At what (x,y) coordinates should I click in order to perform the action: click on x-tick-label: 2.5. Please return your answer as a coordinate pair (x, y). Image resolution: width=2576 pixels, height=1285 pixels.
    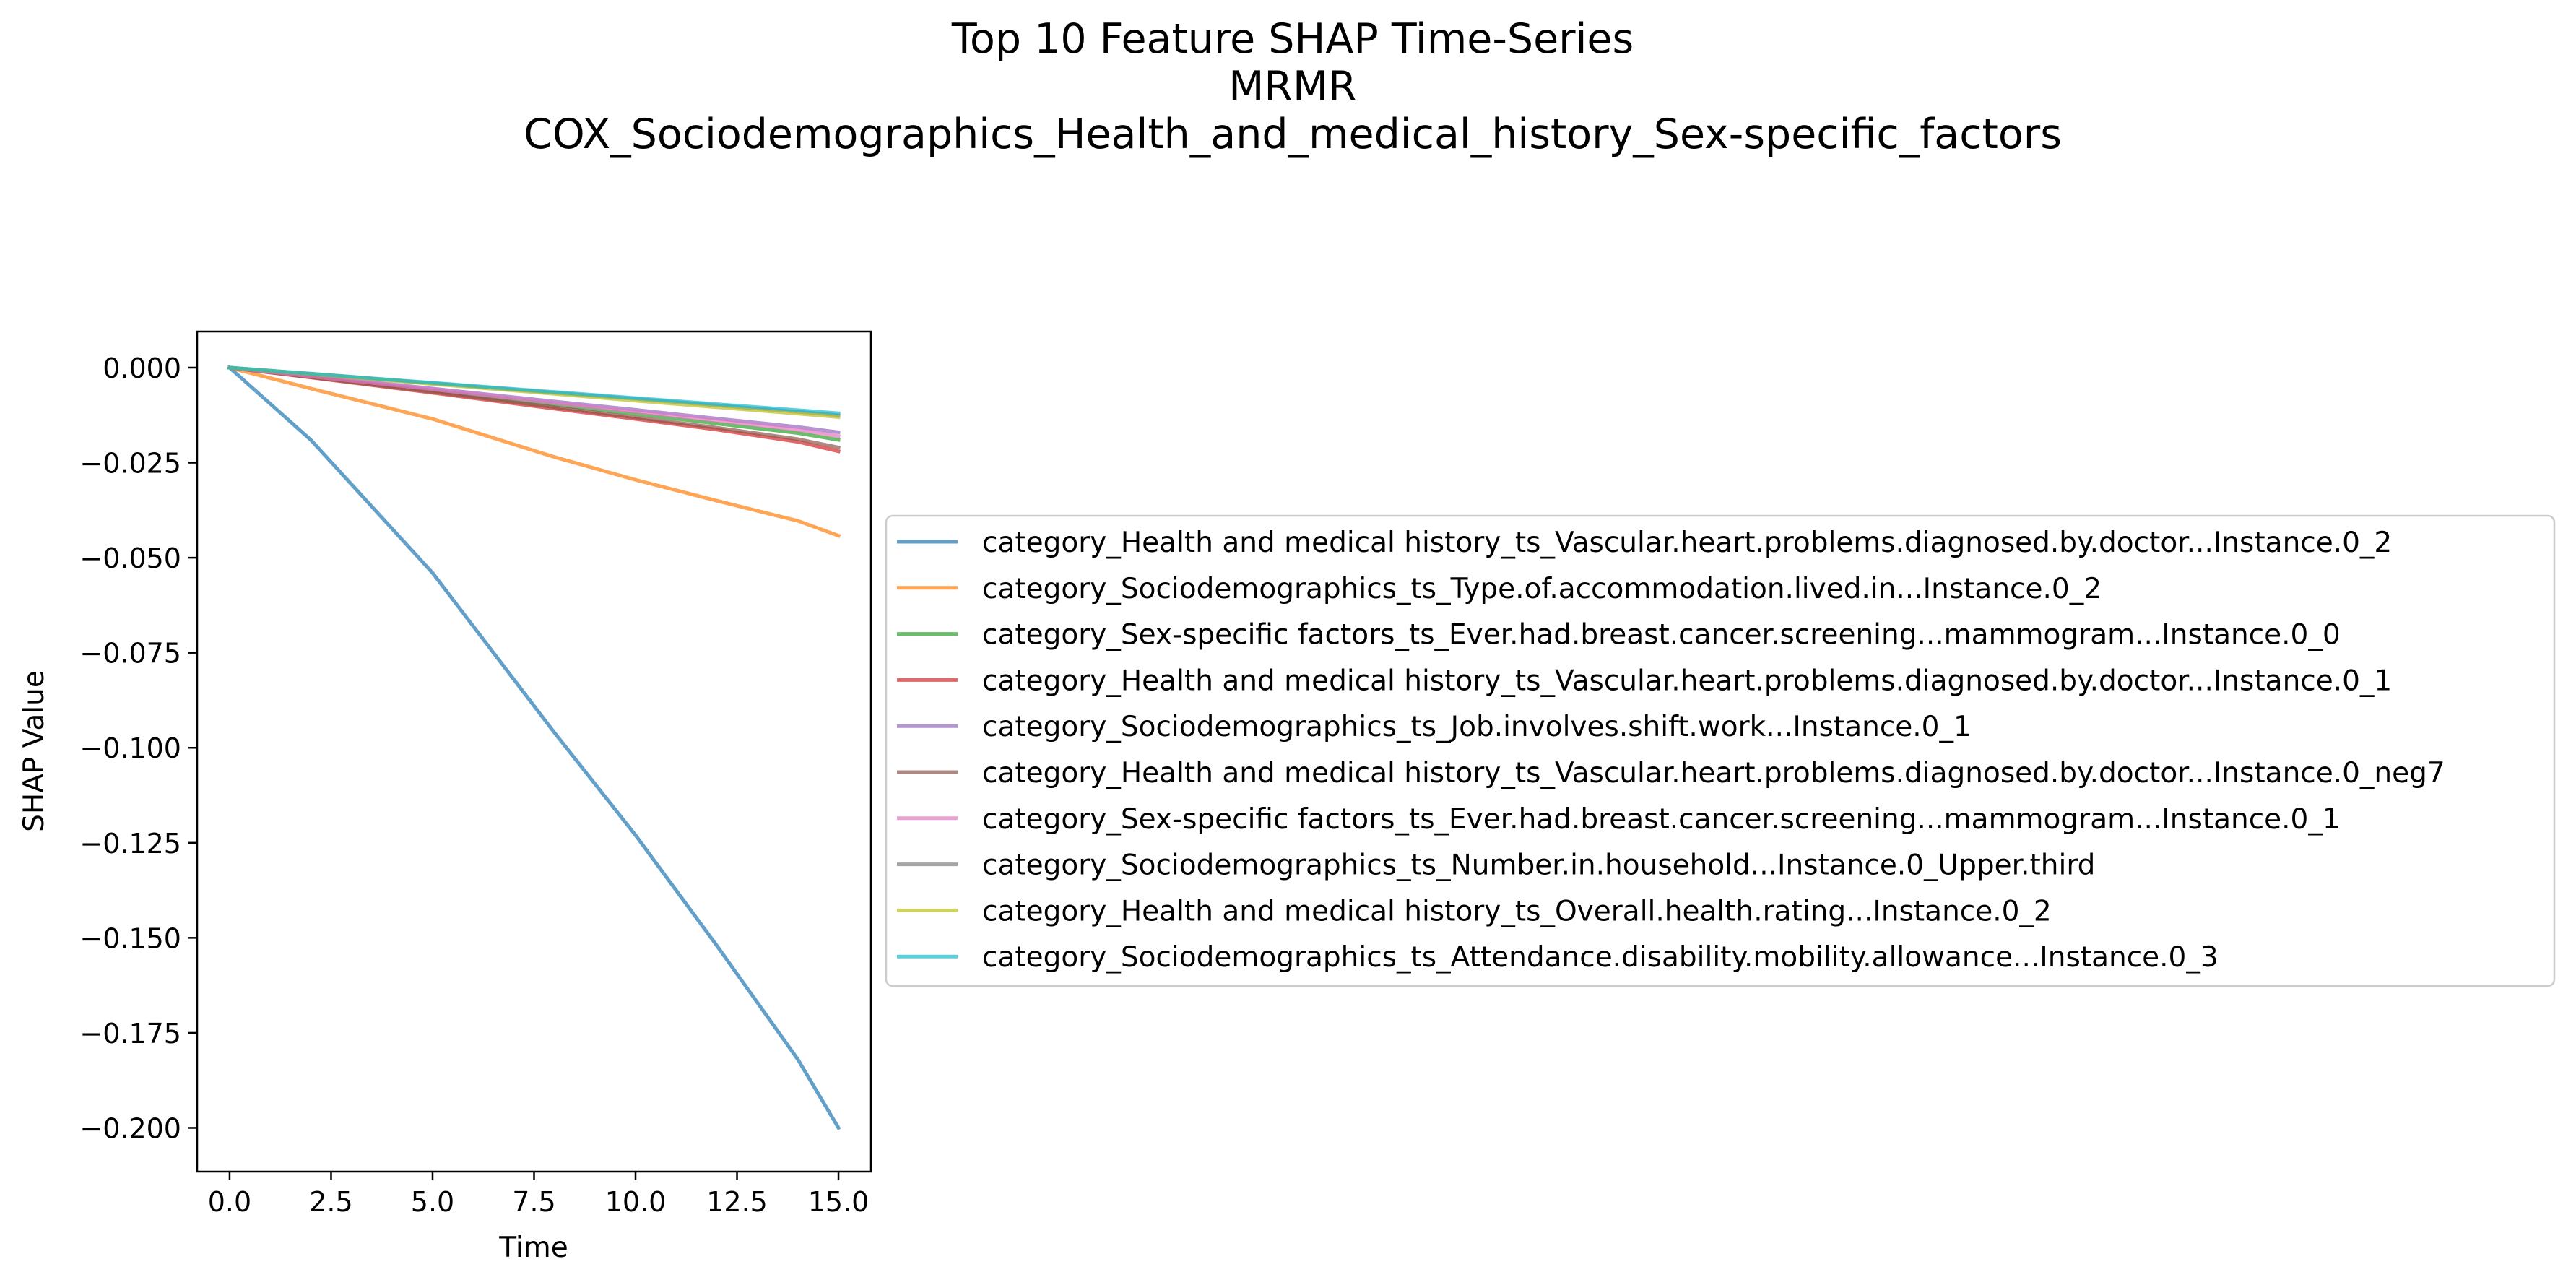
    Looking at the image, I should click on (330, 1202).